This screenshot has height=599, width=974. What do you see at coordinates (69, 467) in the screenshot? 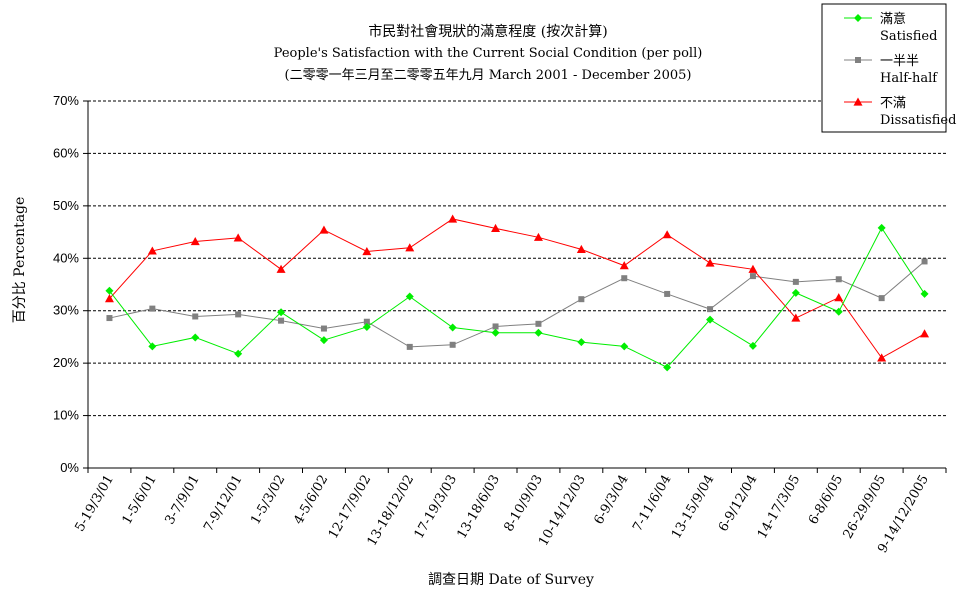
I see `y-tick-label: 0%` at bounding box center [69, 467].